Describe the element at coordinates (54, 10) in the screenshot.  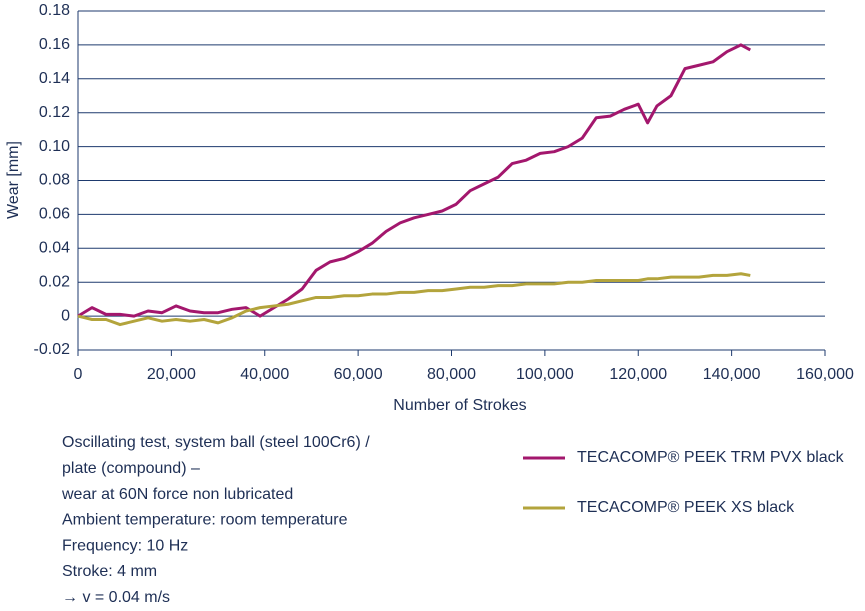
I see `y-tick-label: 0.18` at that location.